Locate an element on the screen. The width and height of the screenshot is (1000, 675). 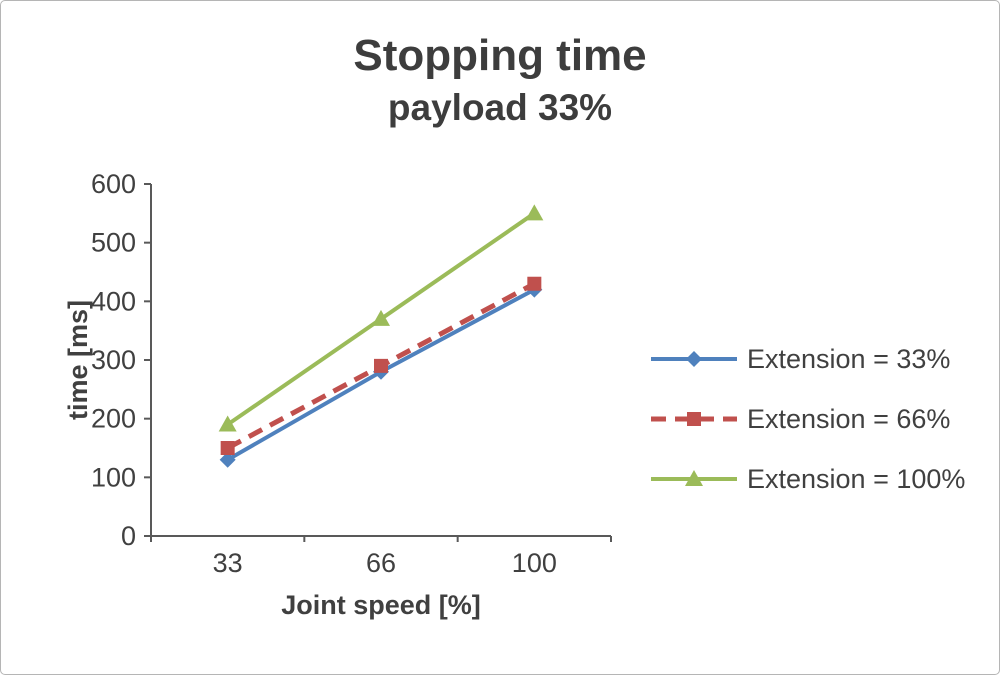
legend-item: Extension = 33% is located at coordinates (800, 359).